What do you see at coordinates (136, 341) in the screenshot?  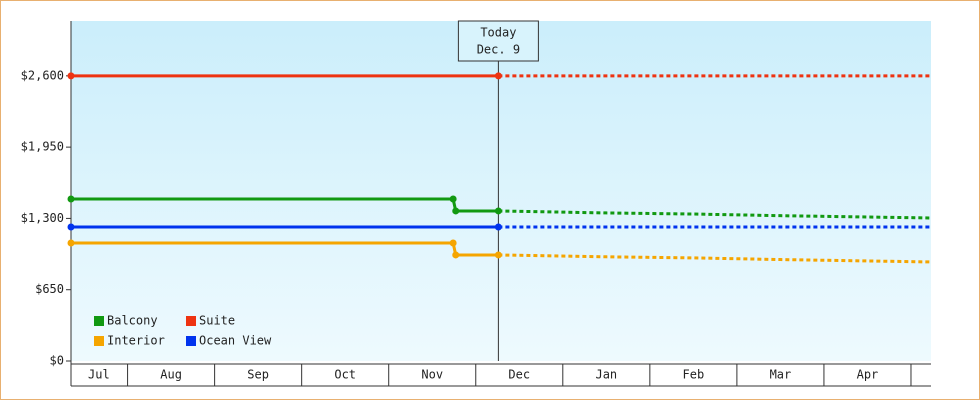 I see `legend-label: Interior` at bounding box center [136, 341].